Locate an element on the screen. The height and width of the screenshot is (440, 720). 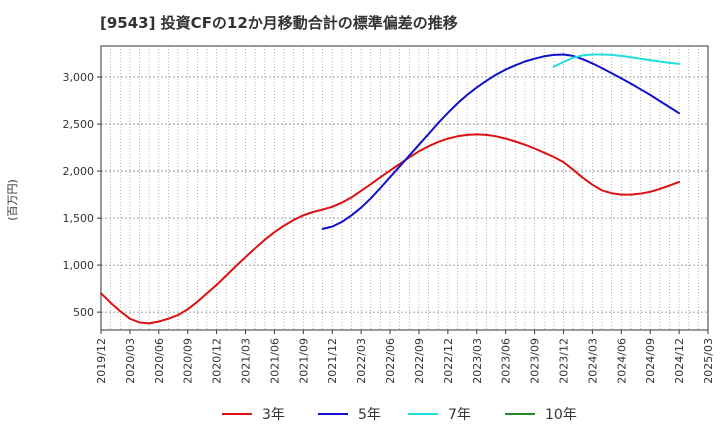
legend: 3年 5年 7年 10年 is located at coordinates (399, 415).